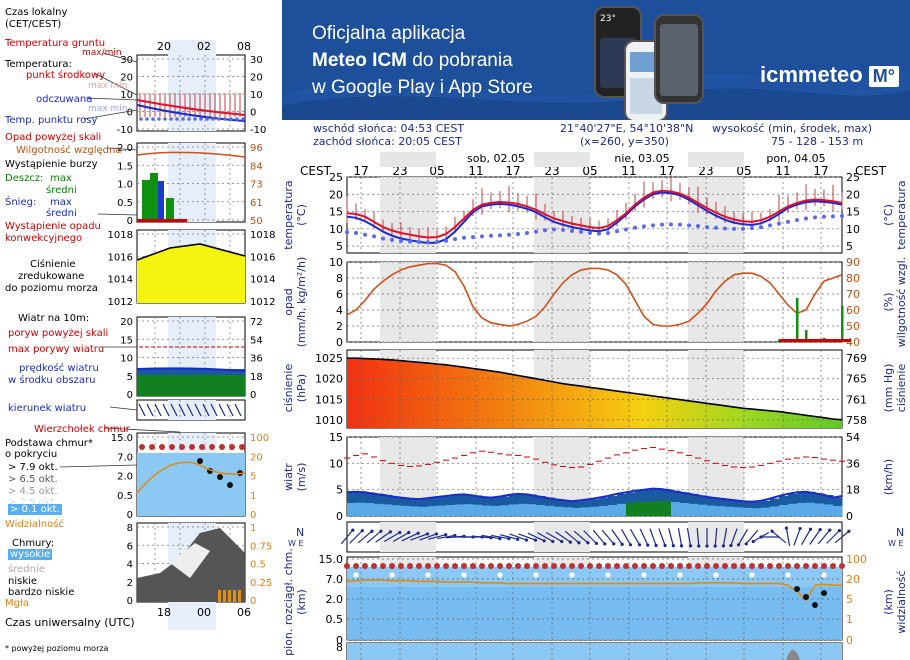 This screenshot has height=660, width=910. I want to click on temp-tick-right: 10, so click(853, 229).